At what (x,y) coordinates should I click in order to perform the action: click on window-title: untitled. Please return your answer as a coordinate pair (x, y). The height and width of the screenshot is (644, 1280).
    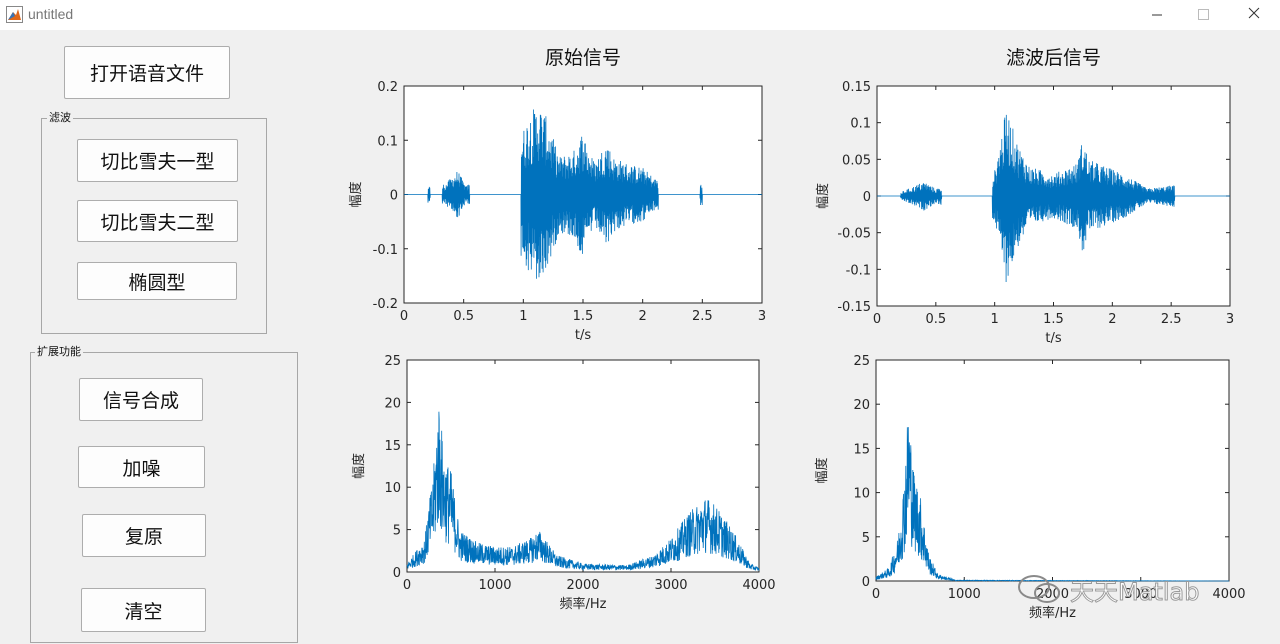
    Looking at the image, I should click on (51, 14).